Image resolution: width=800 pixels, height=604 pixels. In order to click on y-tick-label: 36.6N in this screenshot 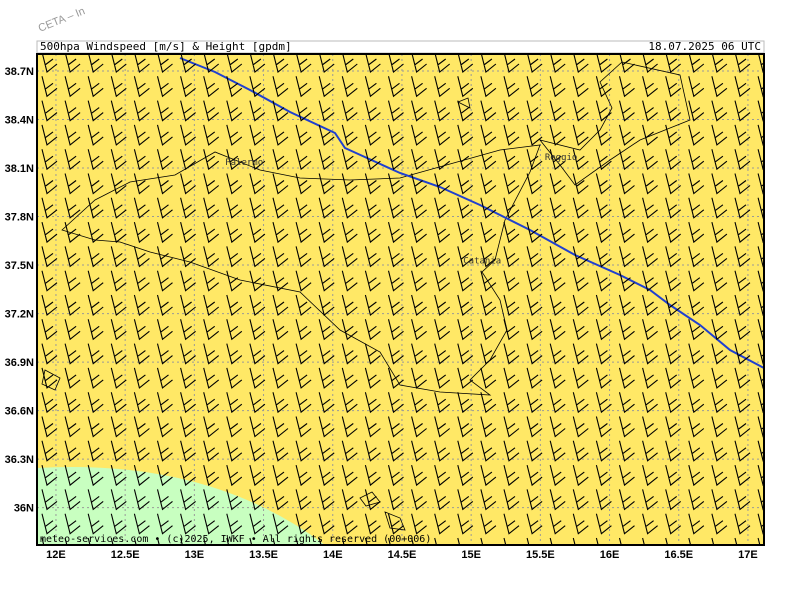, I will do `click(19, 412)`.